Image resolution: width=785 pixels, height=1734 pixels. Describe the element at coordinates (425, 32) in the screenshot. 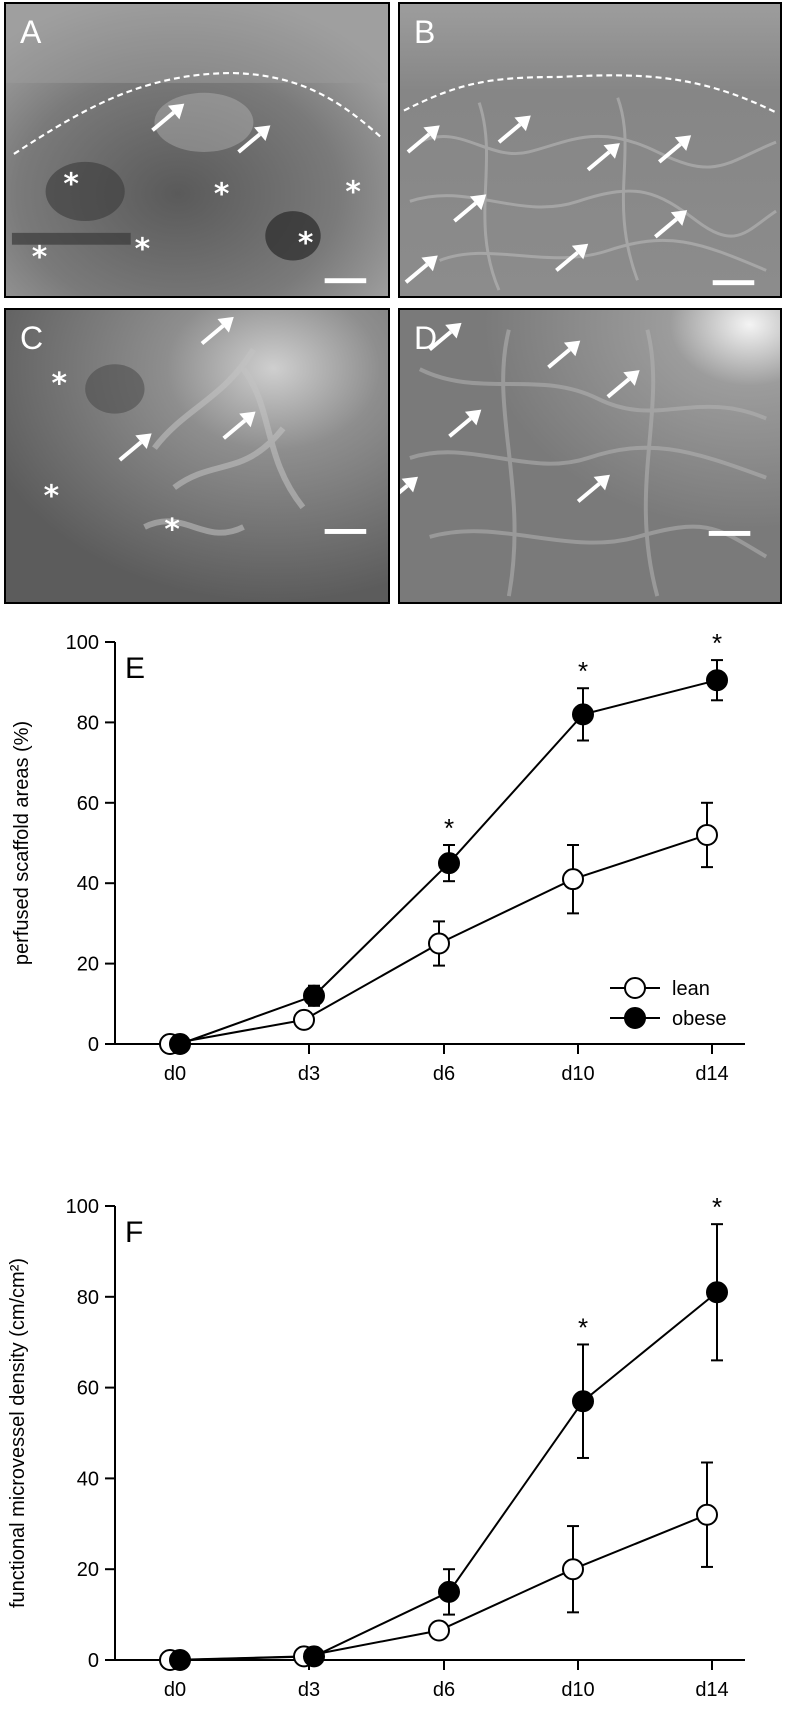

I see `panel-label-b: B` at that location.